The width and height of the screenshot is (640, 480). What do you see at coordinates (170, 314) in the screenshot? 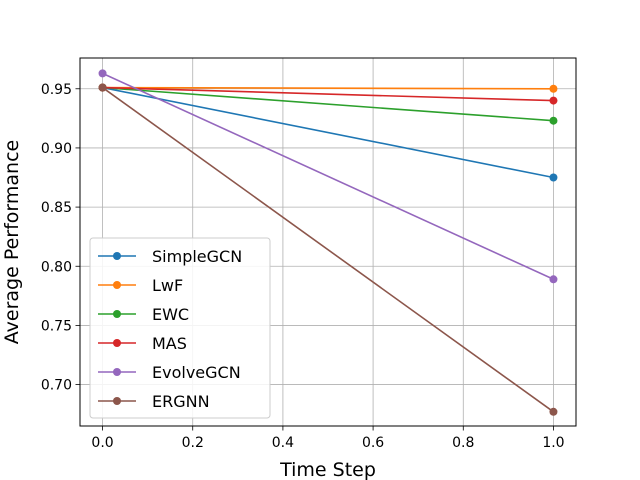
I see `legend-label-ewc: EWC` at bounding box center [170, 314].